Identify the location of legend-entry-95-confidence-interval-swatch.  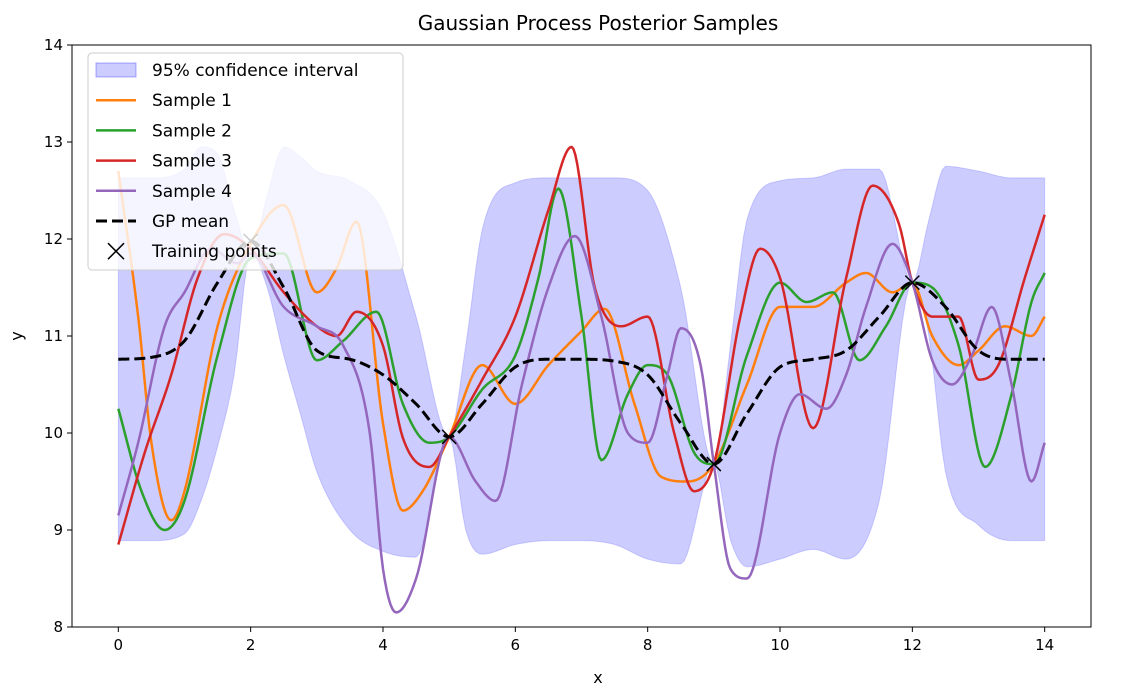
(116, 70).